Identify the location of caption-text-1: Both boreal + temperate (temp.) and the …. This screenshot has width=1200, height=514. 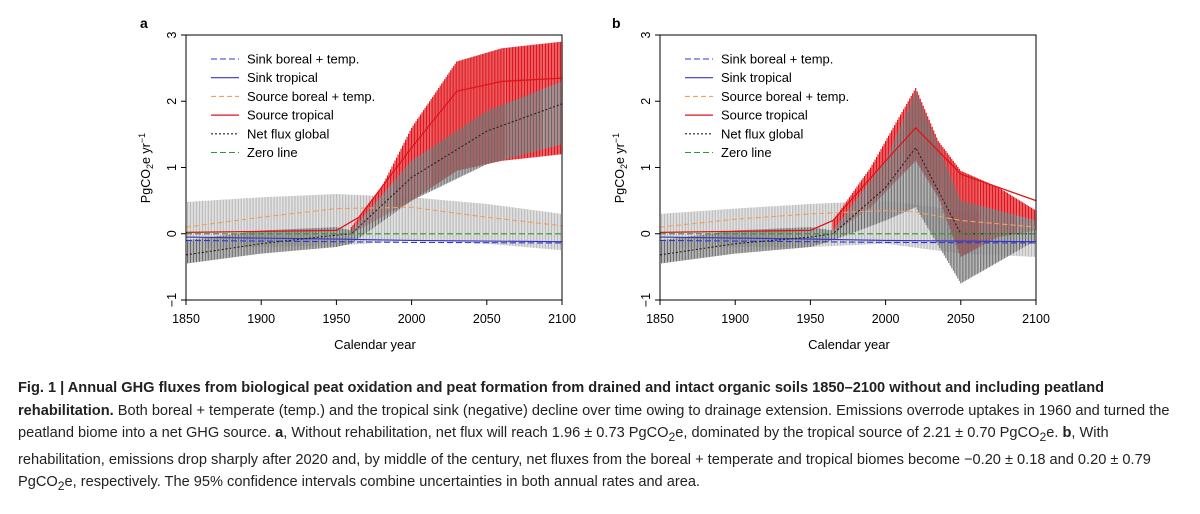
(594, 422).